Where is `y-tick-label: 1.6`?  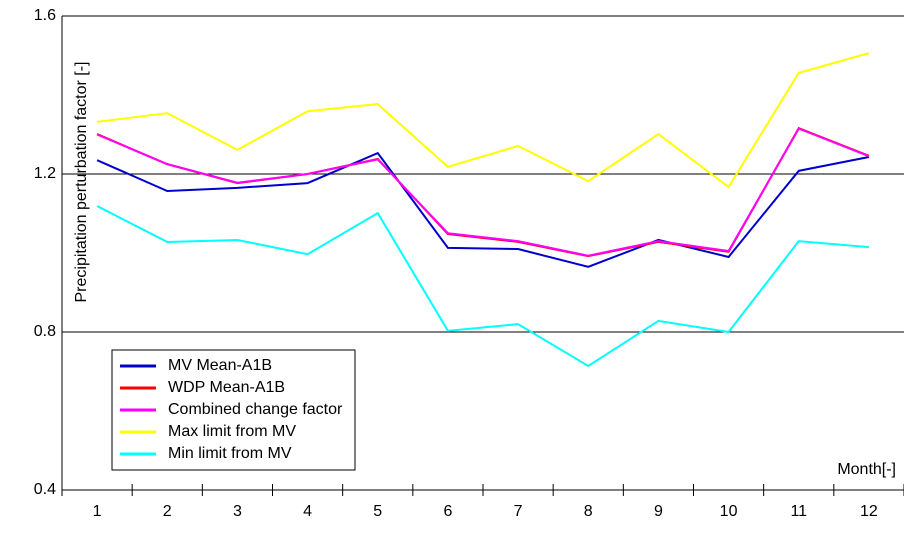
y-tick-label: 1.6 is located at coordinates (45, 15).